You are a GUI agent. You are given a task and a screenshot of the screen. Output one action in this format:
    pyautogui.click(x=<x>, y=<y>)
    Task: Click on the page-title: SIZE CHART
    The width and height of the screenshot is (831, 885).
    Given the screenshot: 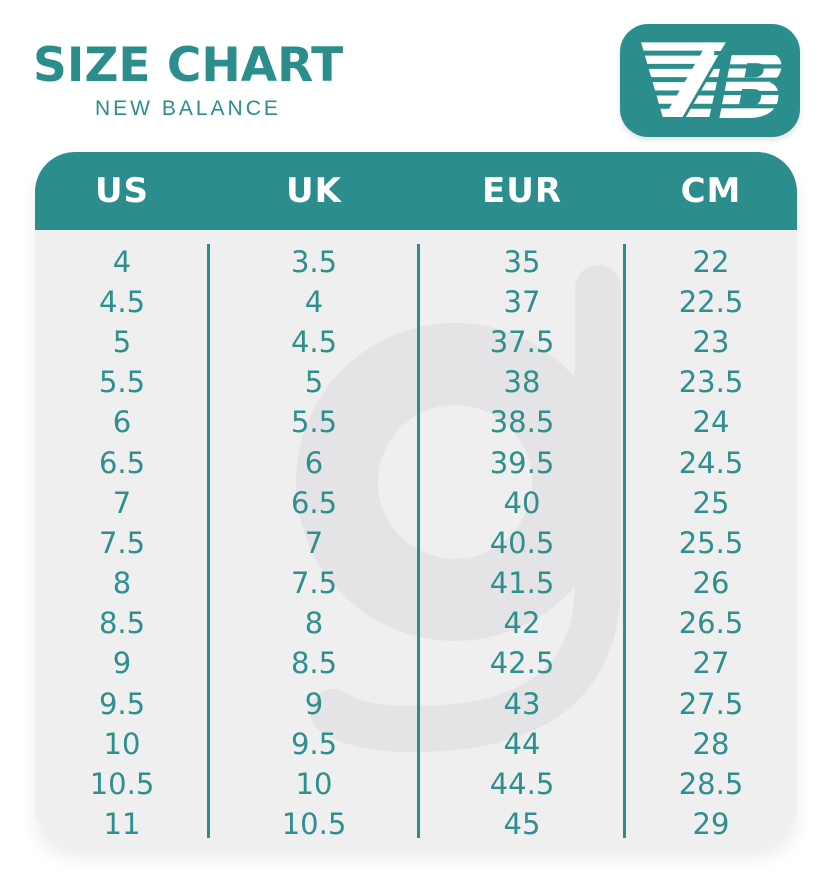 What is the action you would take?
    pyautogui.click(x=188, y=65)
    